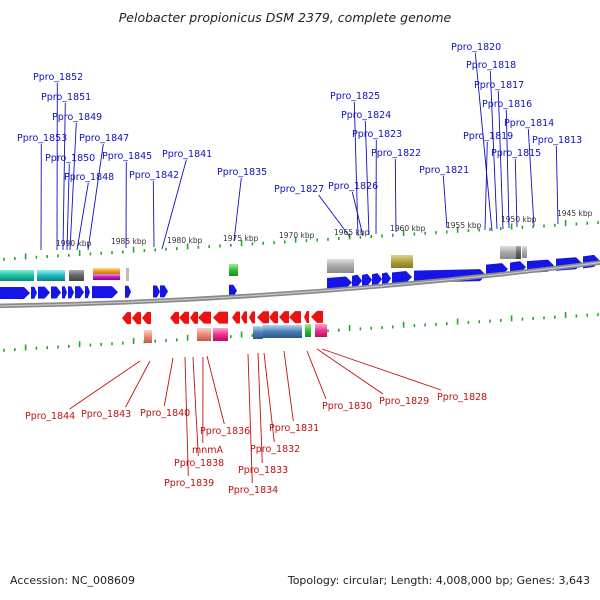 Image resolution: width=600 pixels, height=600 pixels. What do you see at coordinates (106, 414) in the screenshot?
I see `reverse-gene-label: Ppro_1843` at bounding box center [106, 414].